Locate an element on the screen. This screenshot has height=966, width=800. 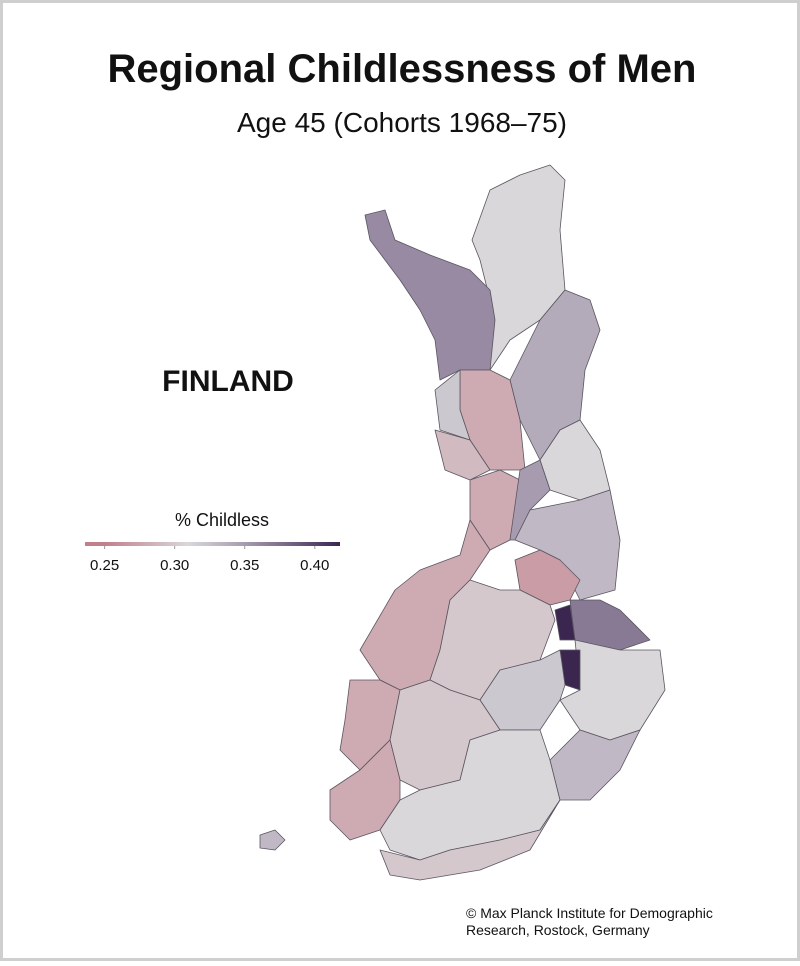
subtitle: Age 45 (Cohorts 1968–75) is located at coordinates (402, 122).